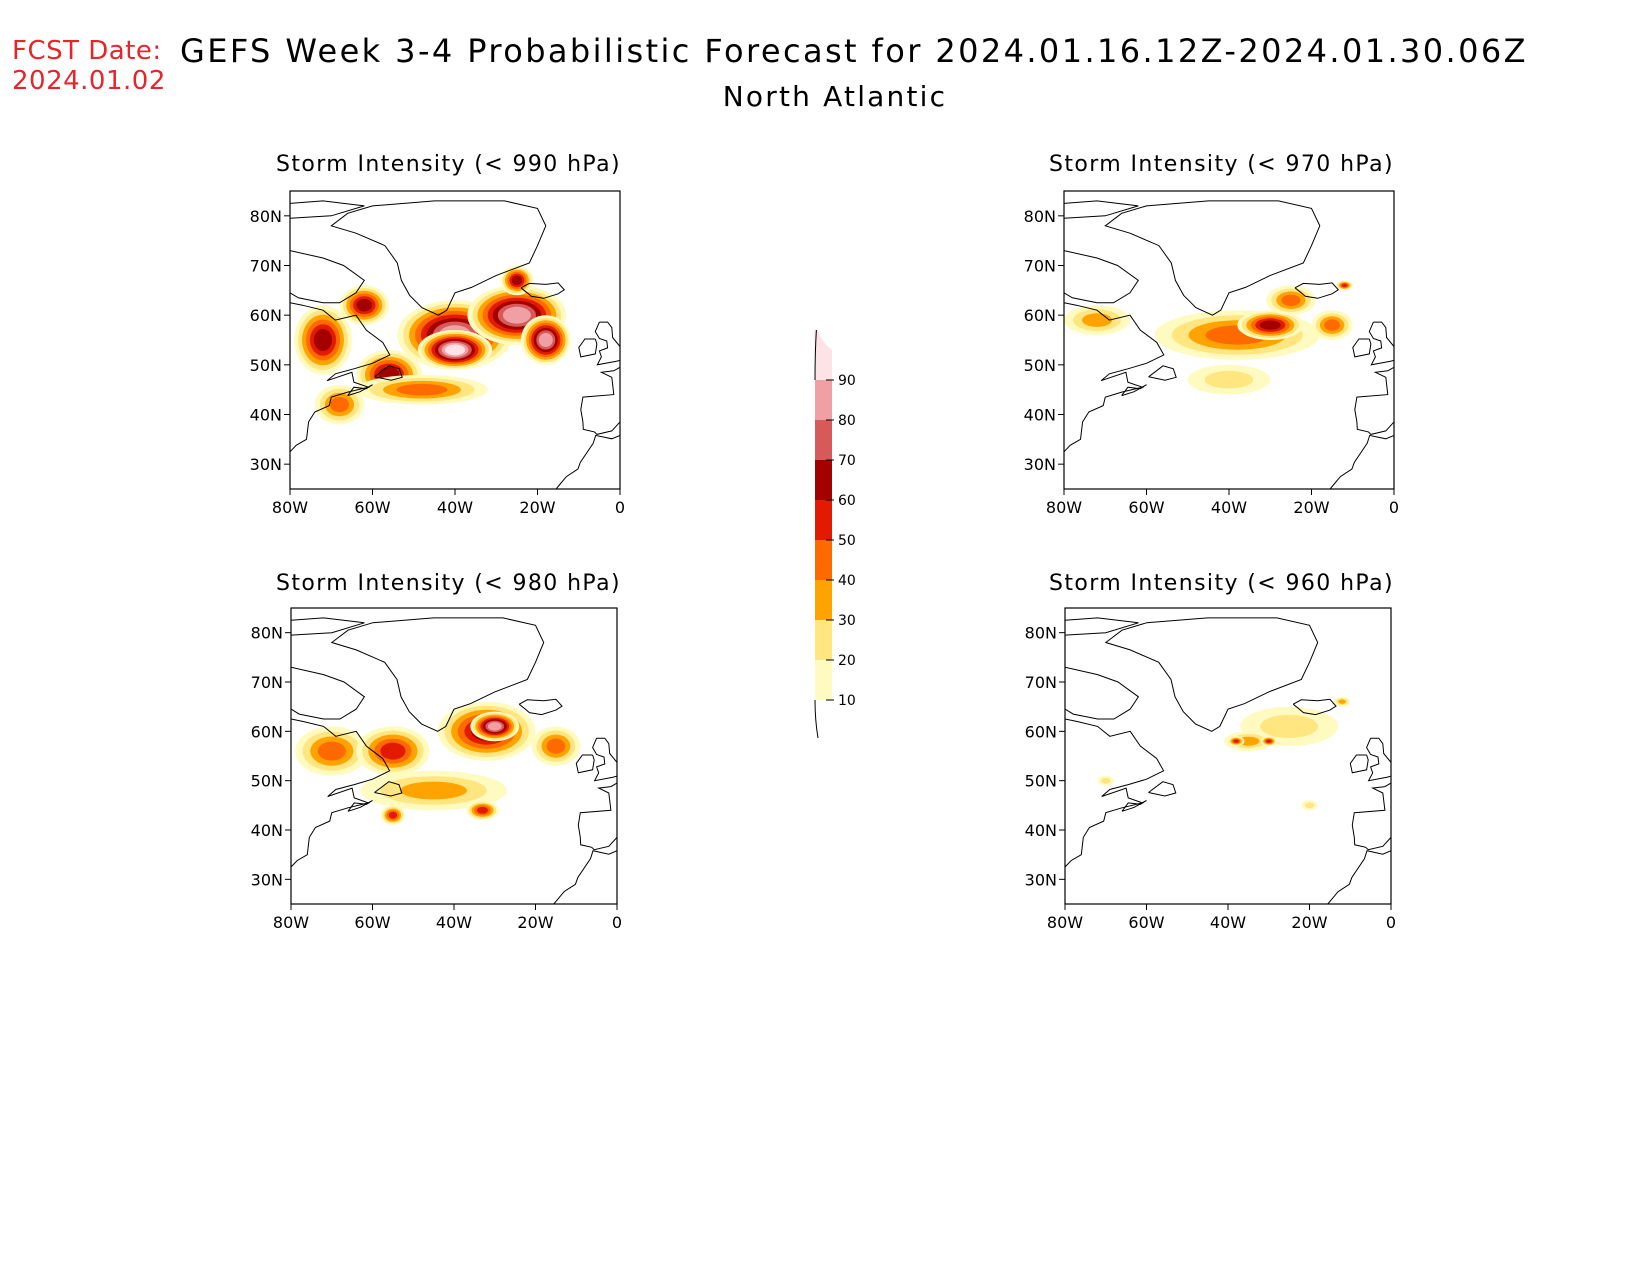 The image size is (1650, 1275). What do you see at coordinates (89, 81) in the screenshot?
I see `forecast-date-value: 2024.01.02` at bounding box center [89, 81].